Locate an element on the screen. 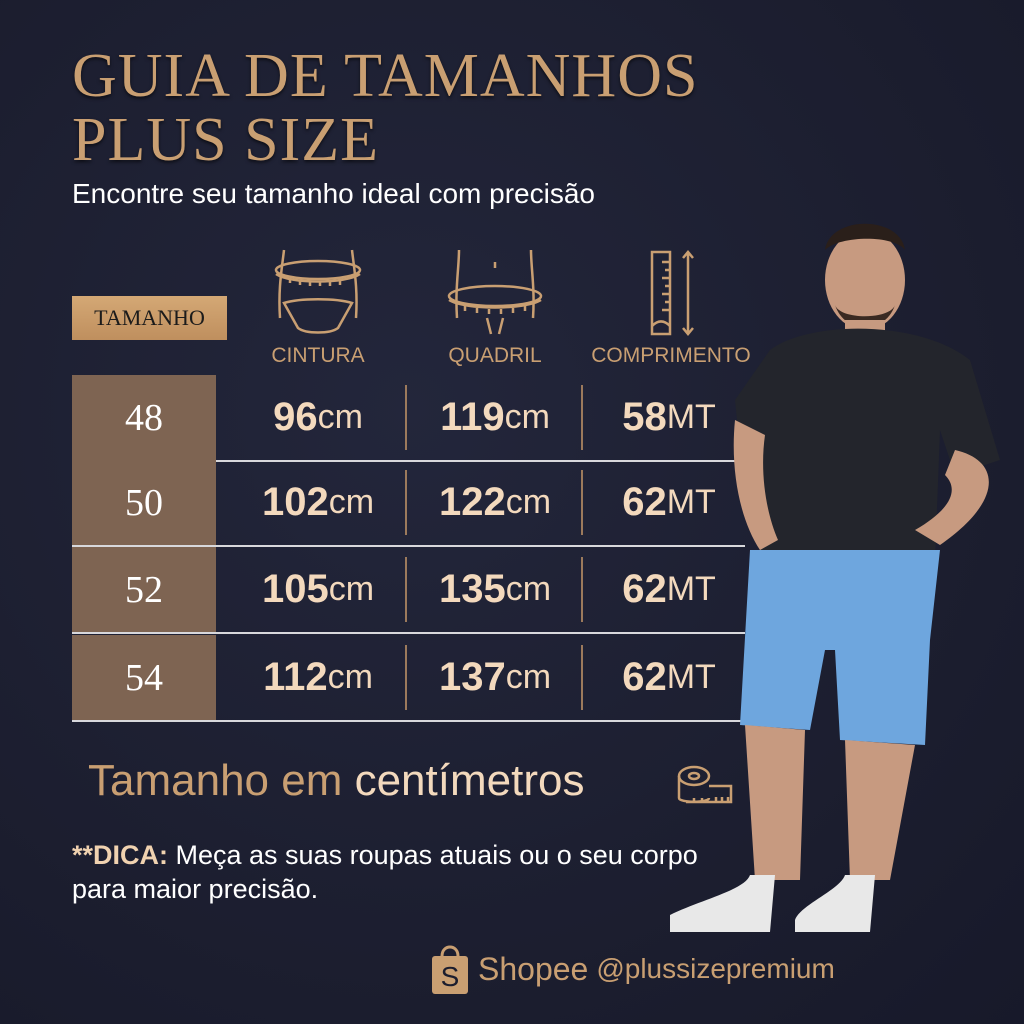 This screenshot has width=1024, height=1024. shopee-link: Shopee is located at coordinates (533, 968).